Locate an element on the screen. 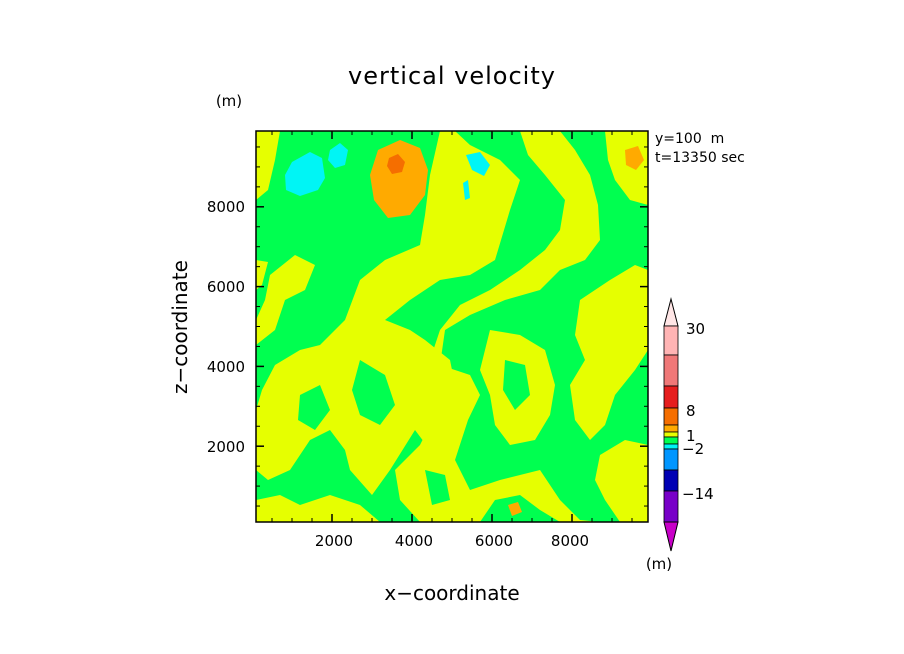  colorbar is located at coordinates (671, 424).